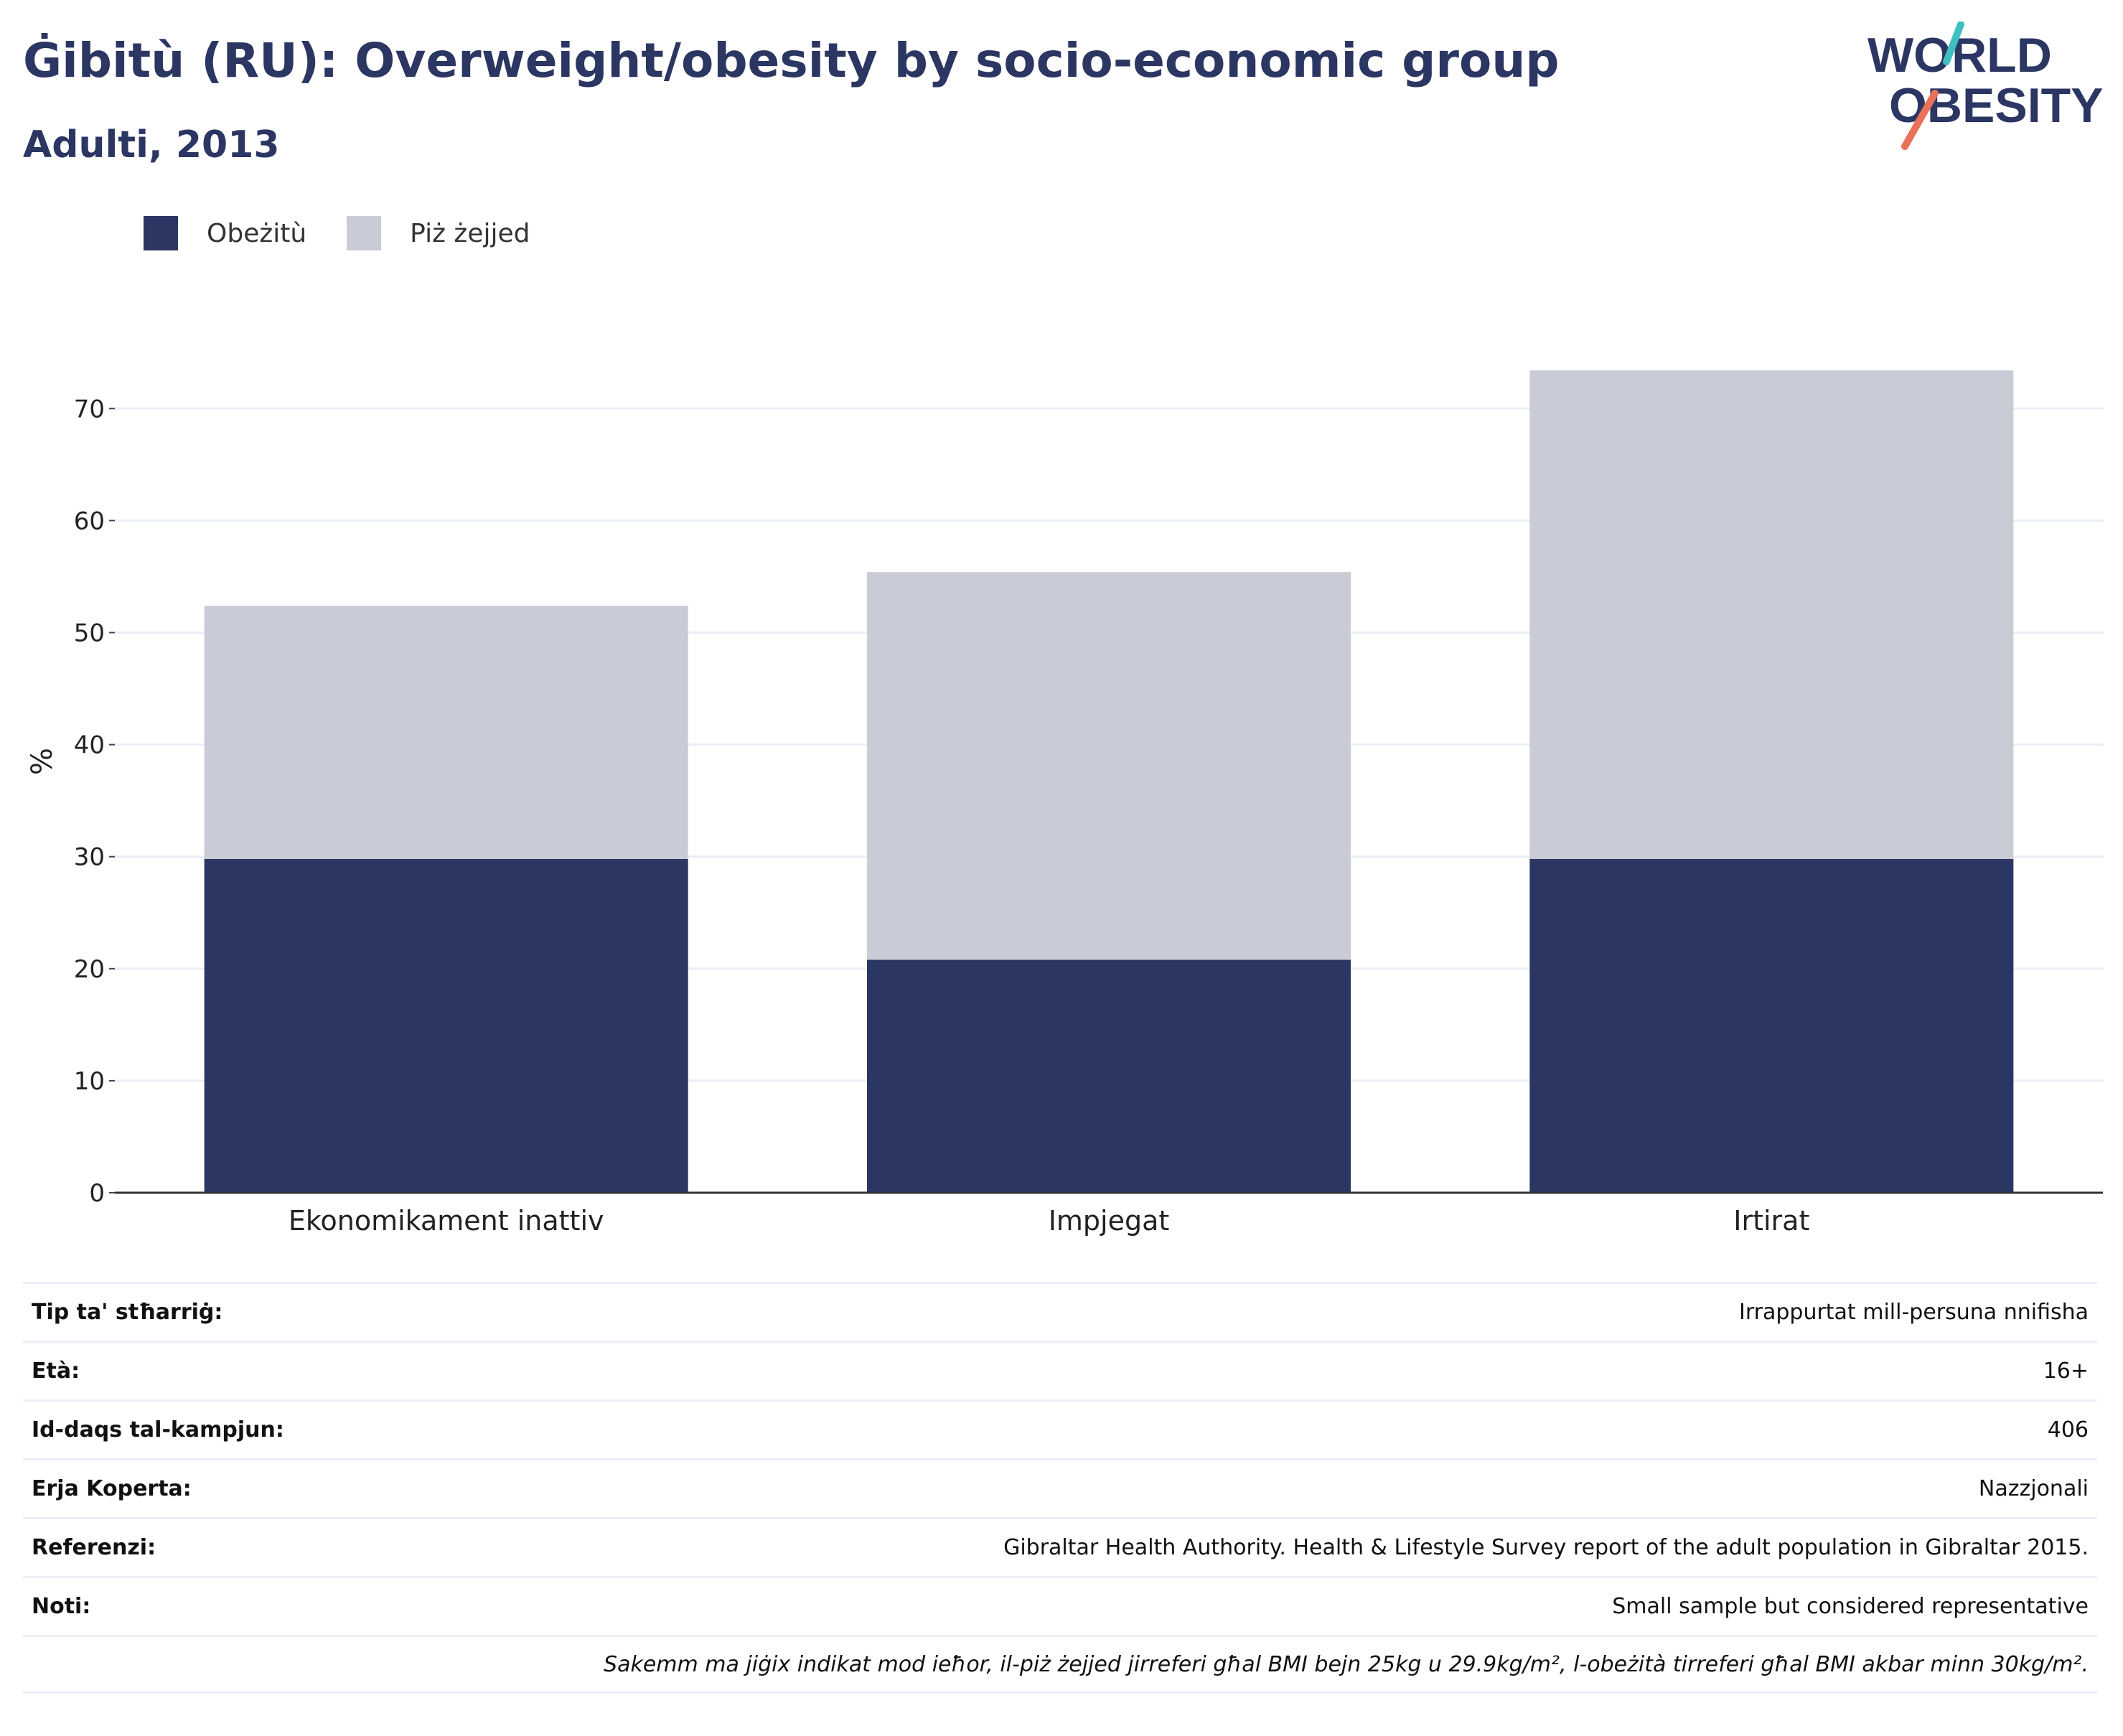 This screenshot has width=2123, height=1736. I want to click on info-row-age: Età: 16+, so click(1060, 1370).